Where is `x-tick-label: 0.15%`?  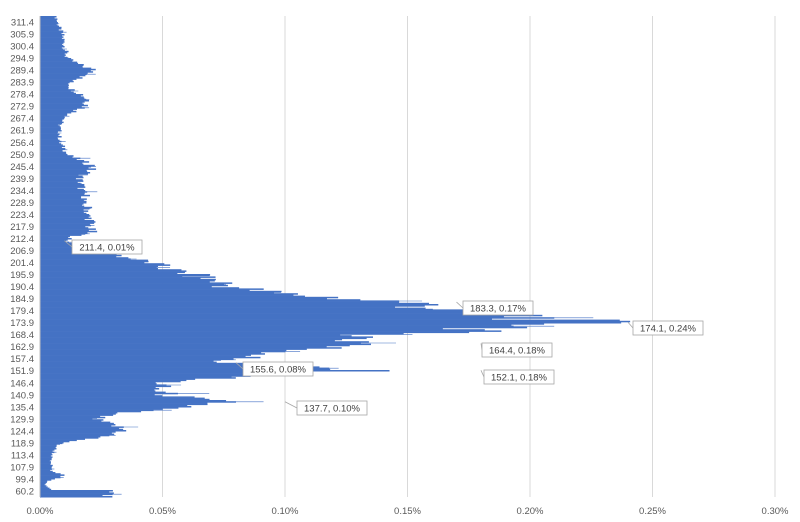
x-tick-label: 0.15% is located at coordinates (407, 511).